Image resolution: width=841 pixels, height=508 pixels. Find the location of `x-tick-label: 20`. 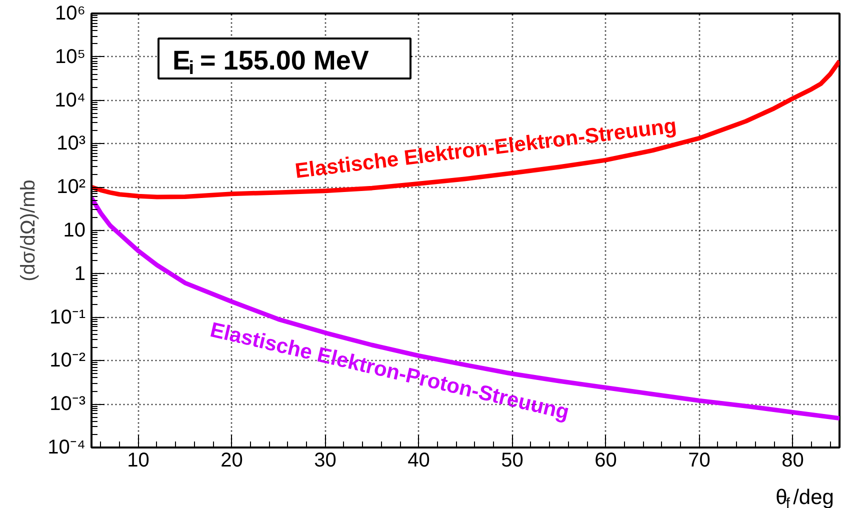

x-tick-label: 20 is located at coordinates (231, 461).